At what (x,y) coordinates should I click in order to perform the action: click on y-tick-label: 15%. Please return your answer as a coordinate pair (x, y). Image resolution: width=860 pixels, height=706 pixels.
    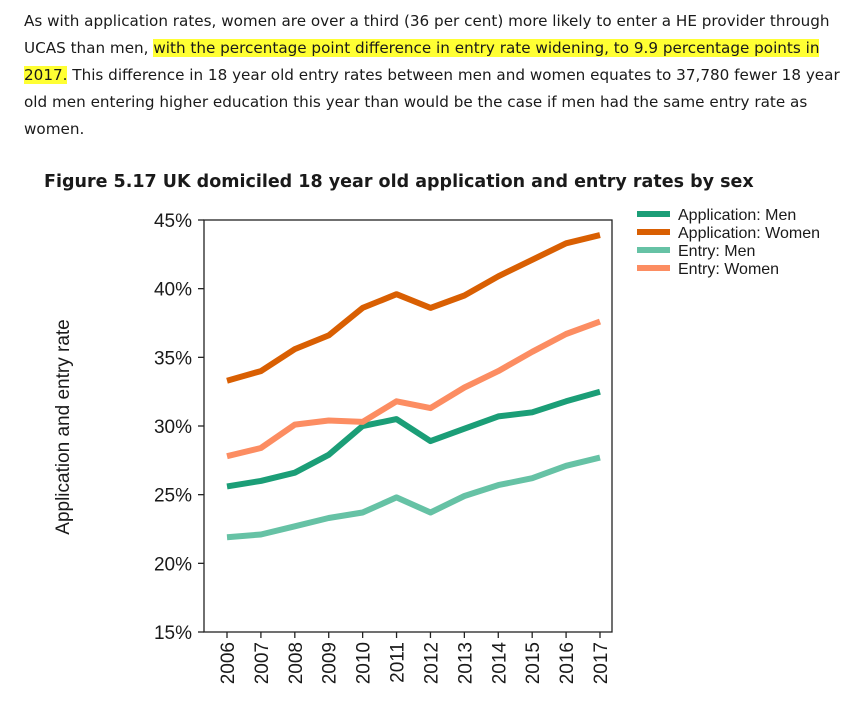
    Looking at the image, I should click on (173, 633).